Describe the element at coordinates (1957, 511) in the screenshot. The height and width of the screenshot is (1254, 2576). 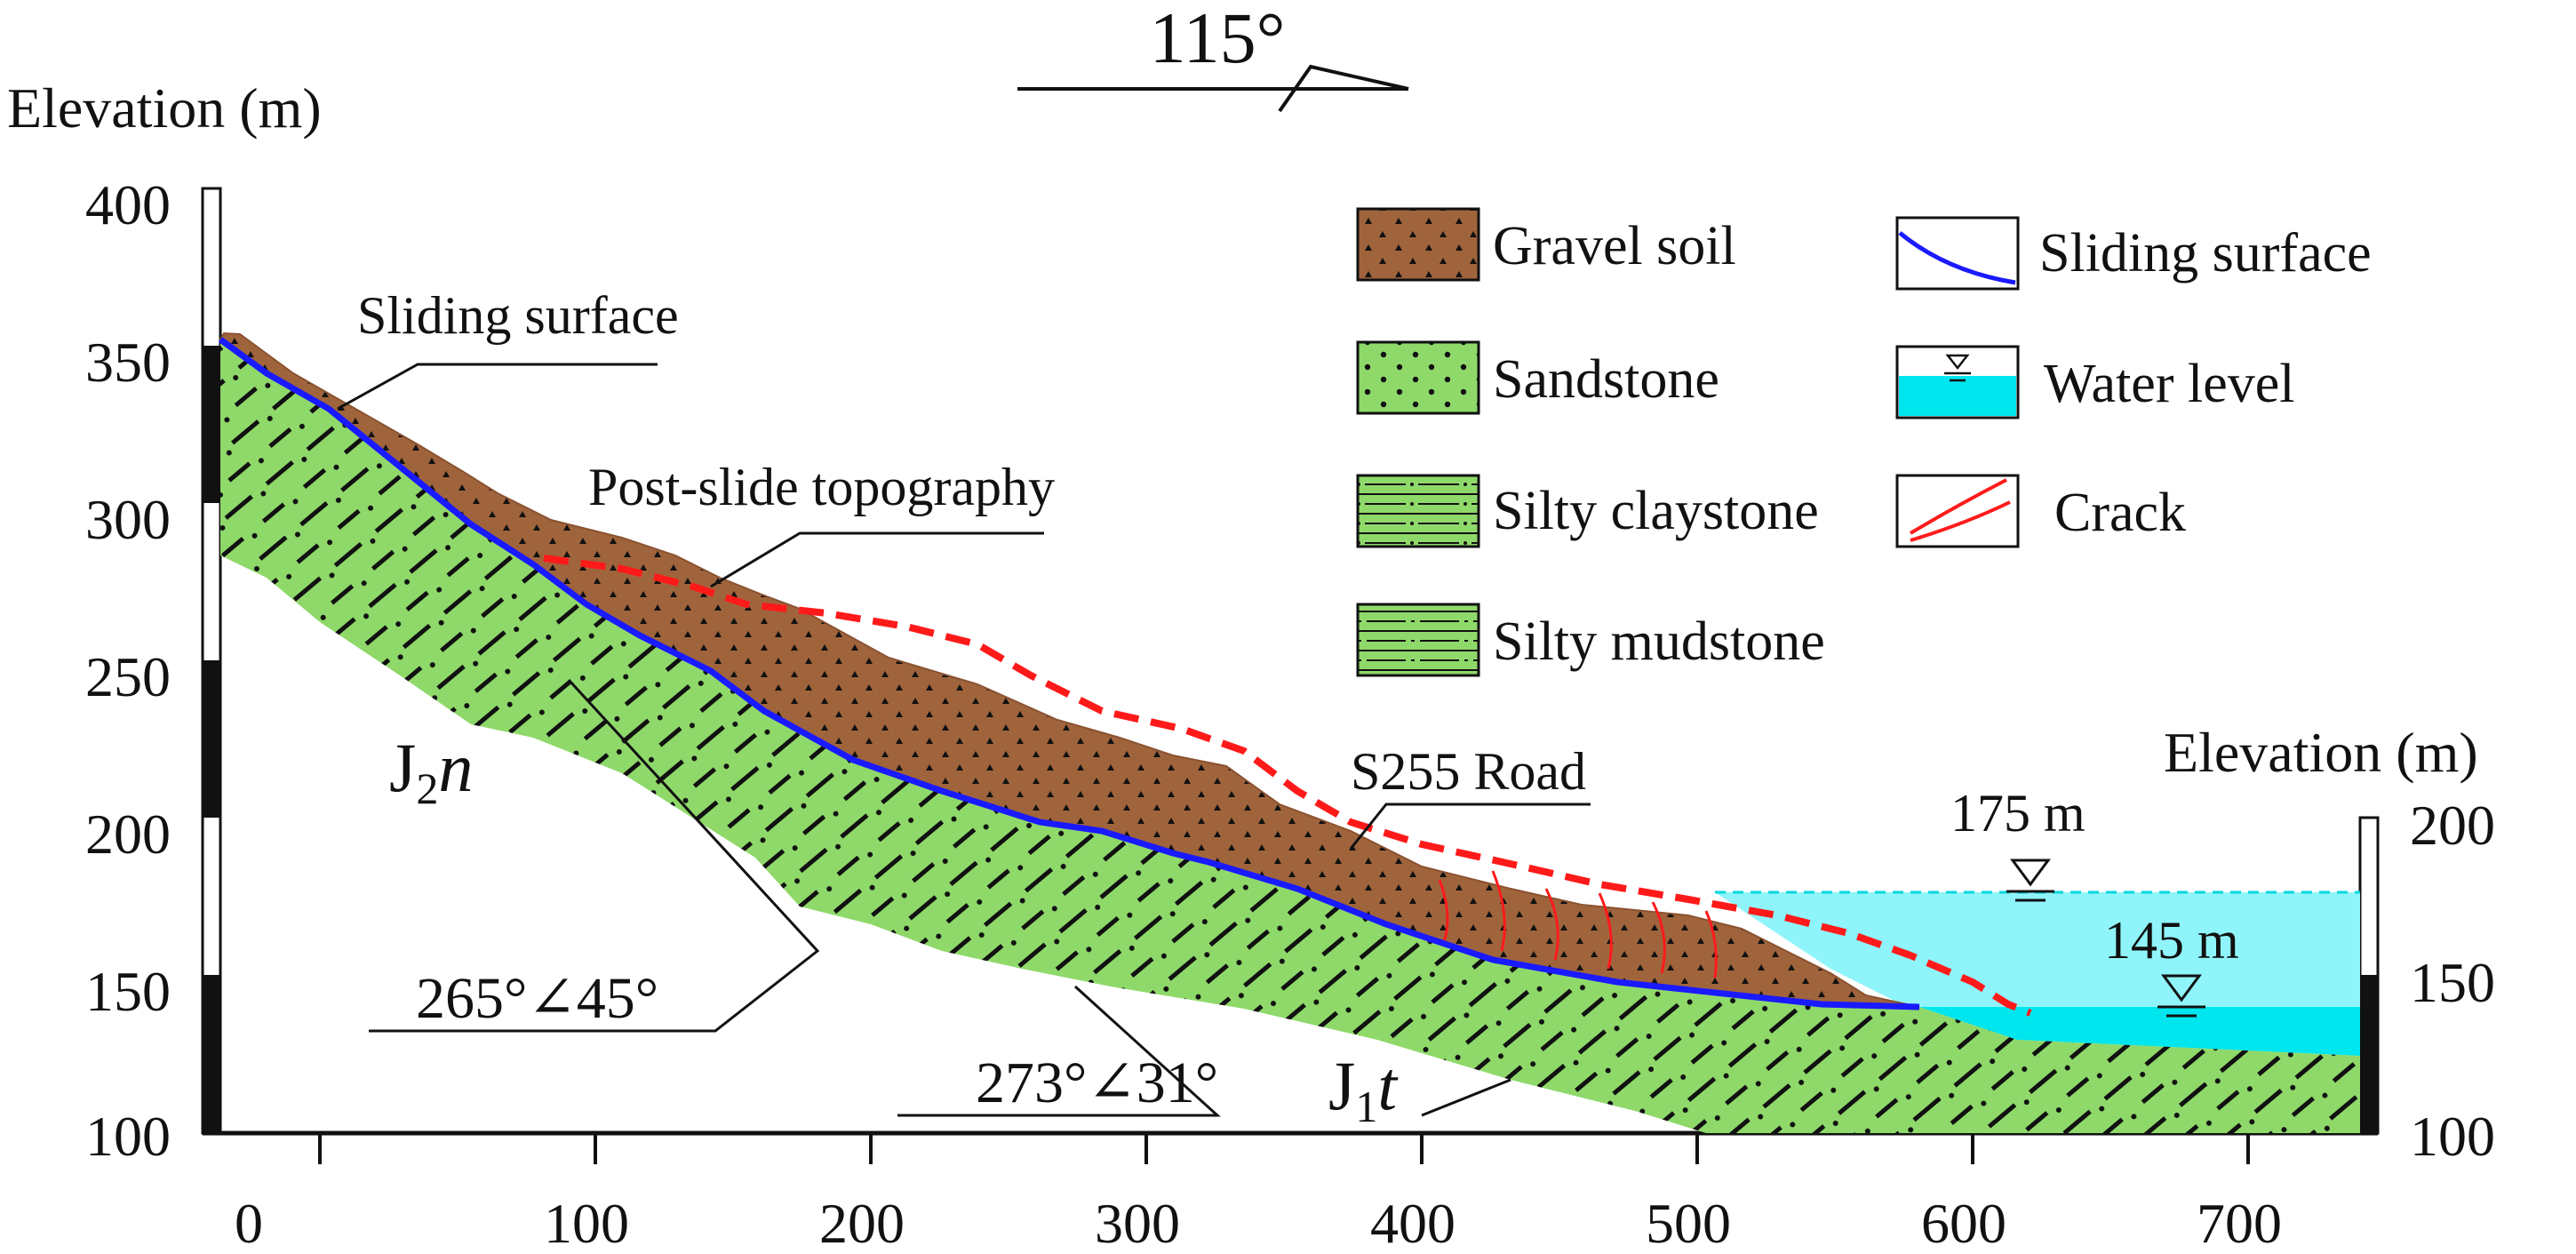
I see `legend-crack-swatch` at that location.